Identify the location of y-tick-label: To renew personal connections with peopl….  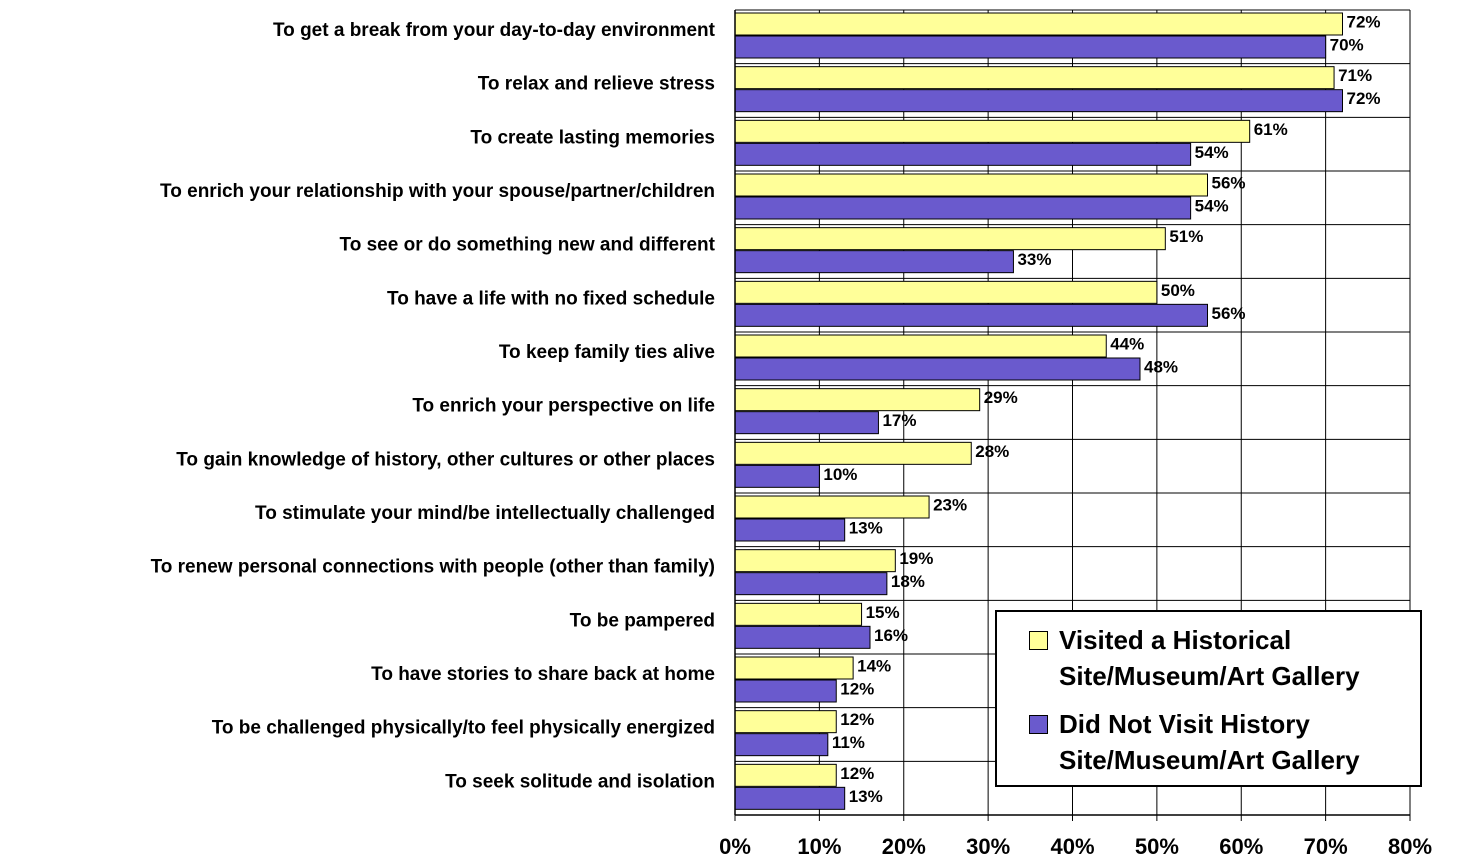
(433, 567).